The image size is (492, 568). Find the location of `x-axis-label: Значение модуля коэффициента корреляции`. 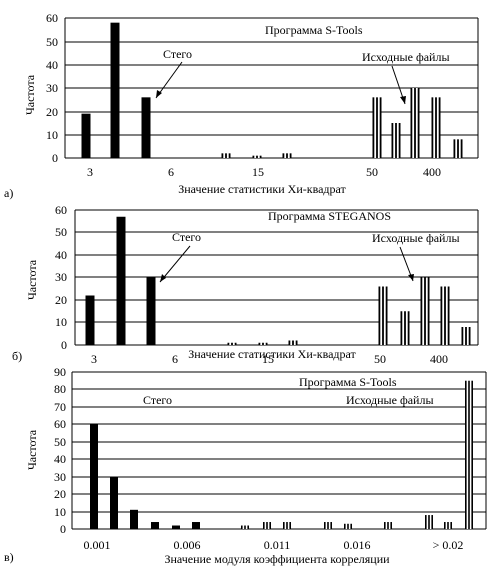

x-axis-label: Значение модуля коэффициента корреляции is located at coordinates (277, 559).